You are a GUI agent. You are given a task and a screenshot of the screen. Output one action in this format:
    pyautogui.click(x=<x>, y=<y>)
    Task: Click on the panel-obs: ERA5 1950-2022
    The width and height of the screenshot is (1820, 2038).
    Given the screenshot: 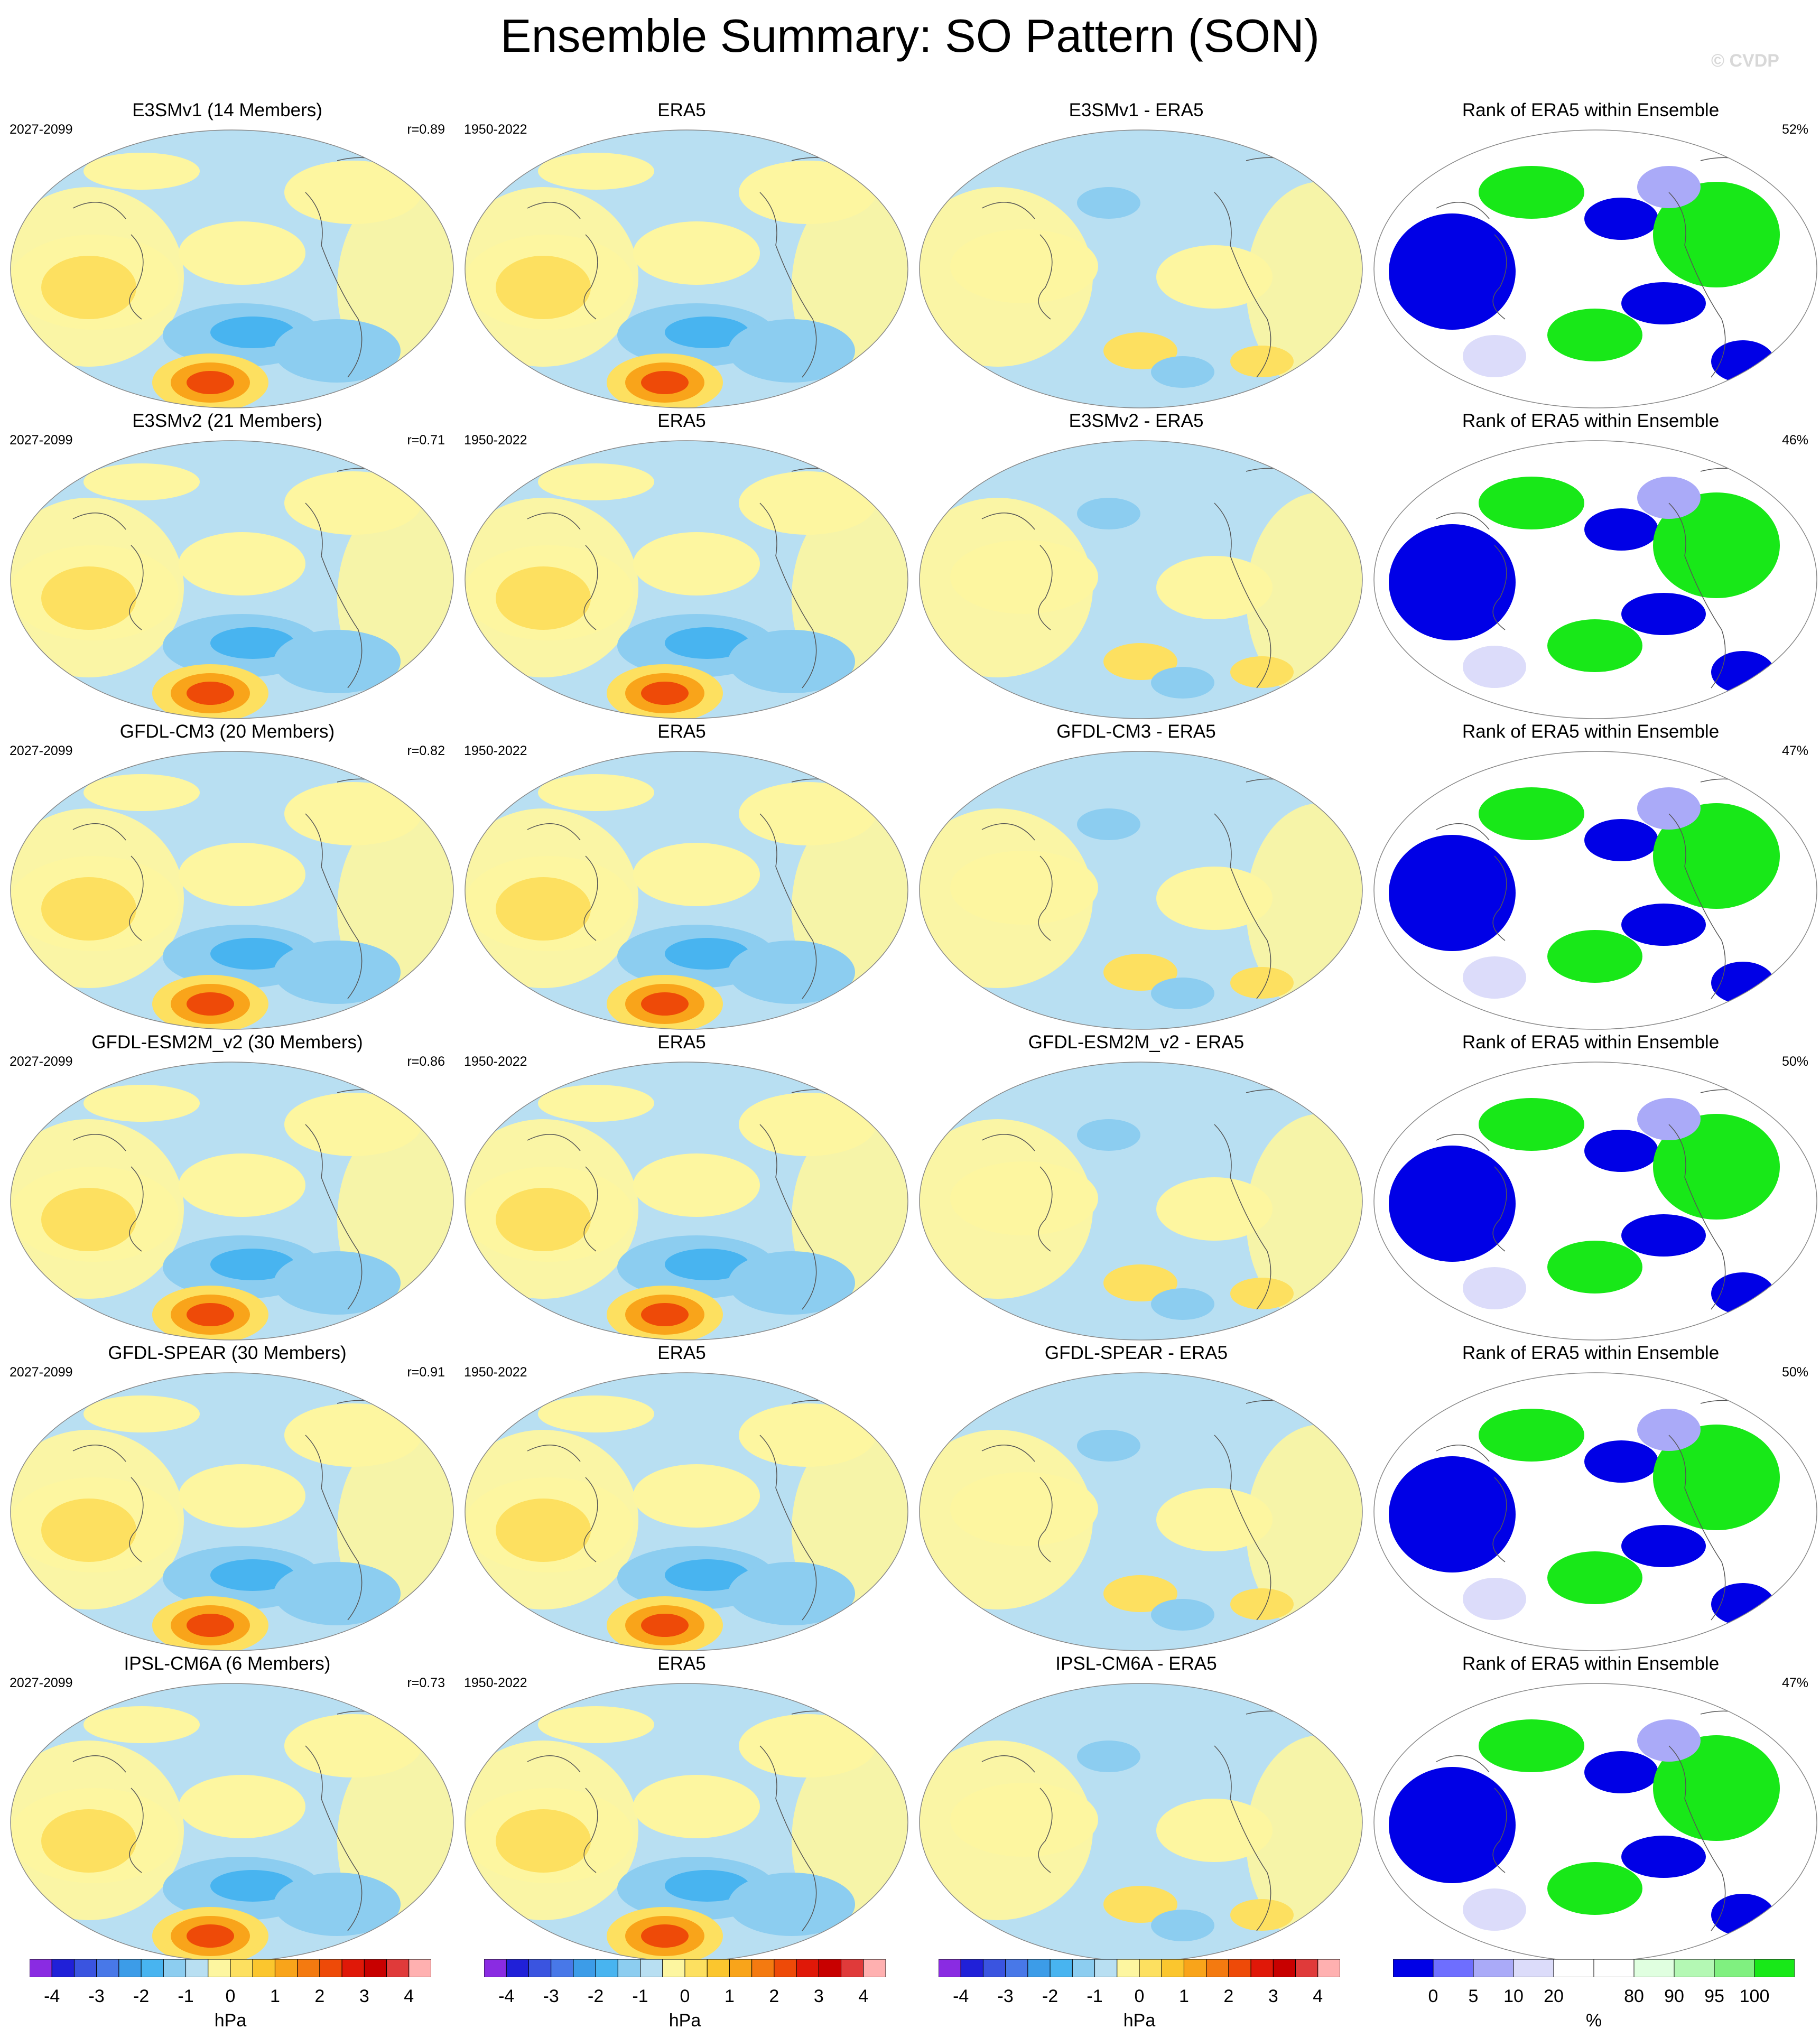 What is the action you would take?
    pyautogui.click(x=681, y=254)
    